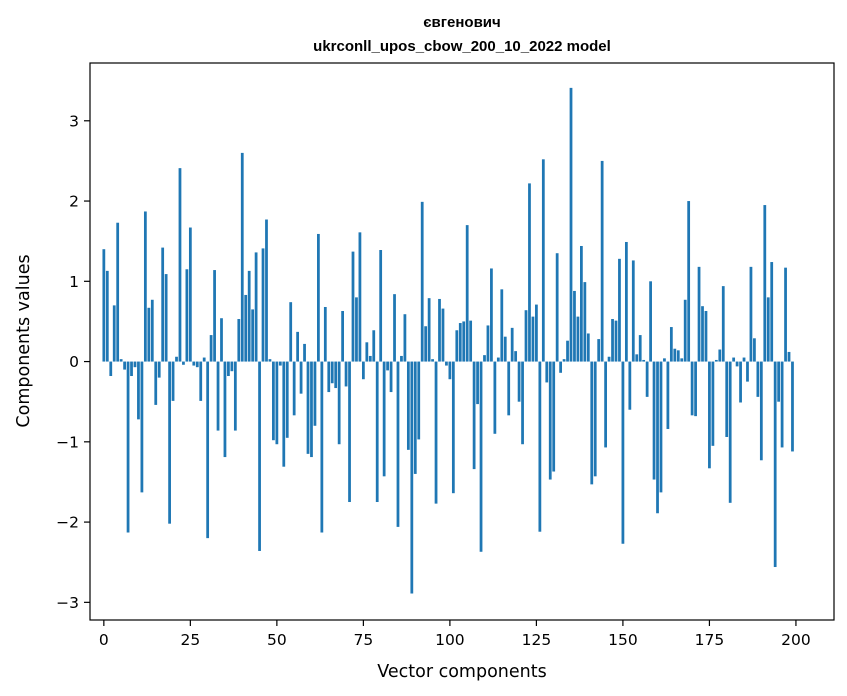  Describe the element at coordinates (73, 362) in the screenshot. I see `y-axis-ticks: −3 −2 −1 0 1 2 3` at that location.